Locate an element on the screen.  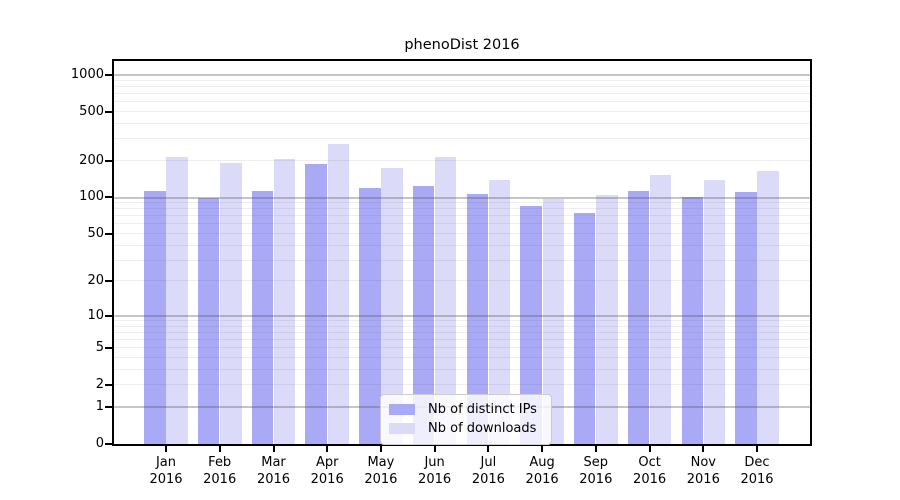
xtick-mark-apr-2016 is located at coordinates (327, 449).